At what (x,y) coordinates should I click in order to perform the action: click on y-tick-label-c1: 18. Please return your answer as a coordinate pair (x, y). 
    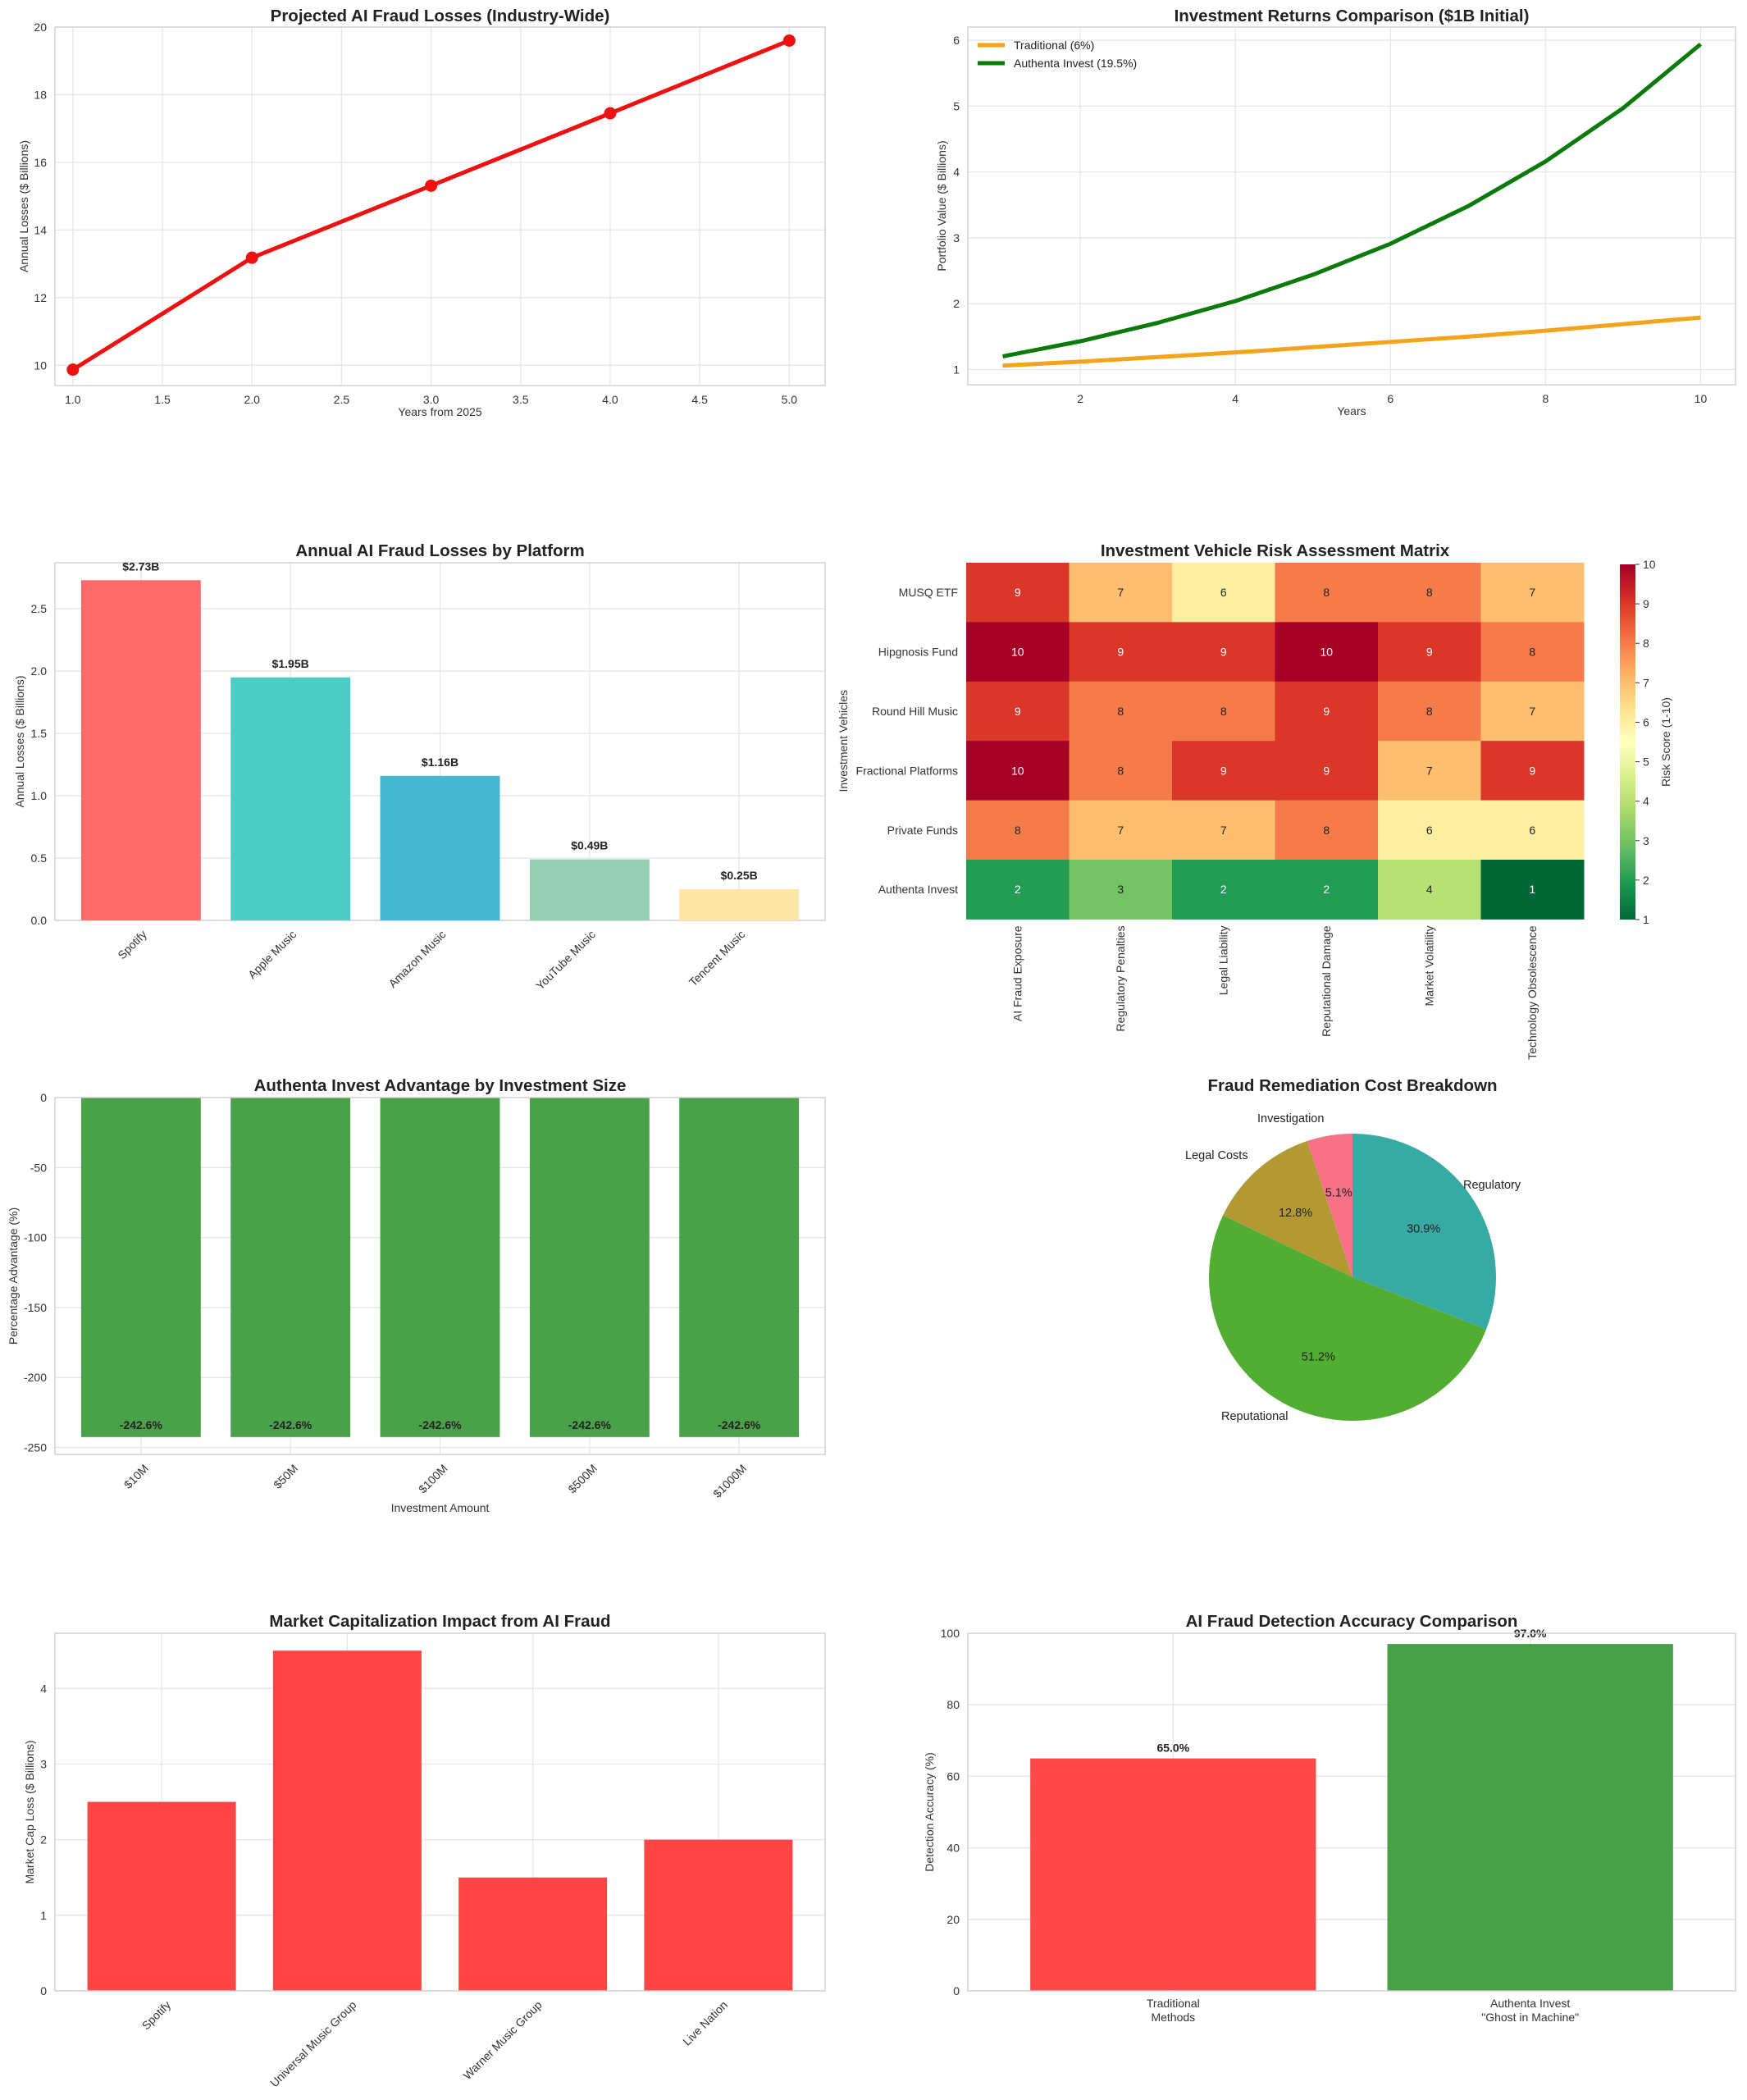
    Looking at the image, I should click on (40, 95).